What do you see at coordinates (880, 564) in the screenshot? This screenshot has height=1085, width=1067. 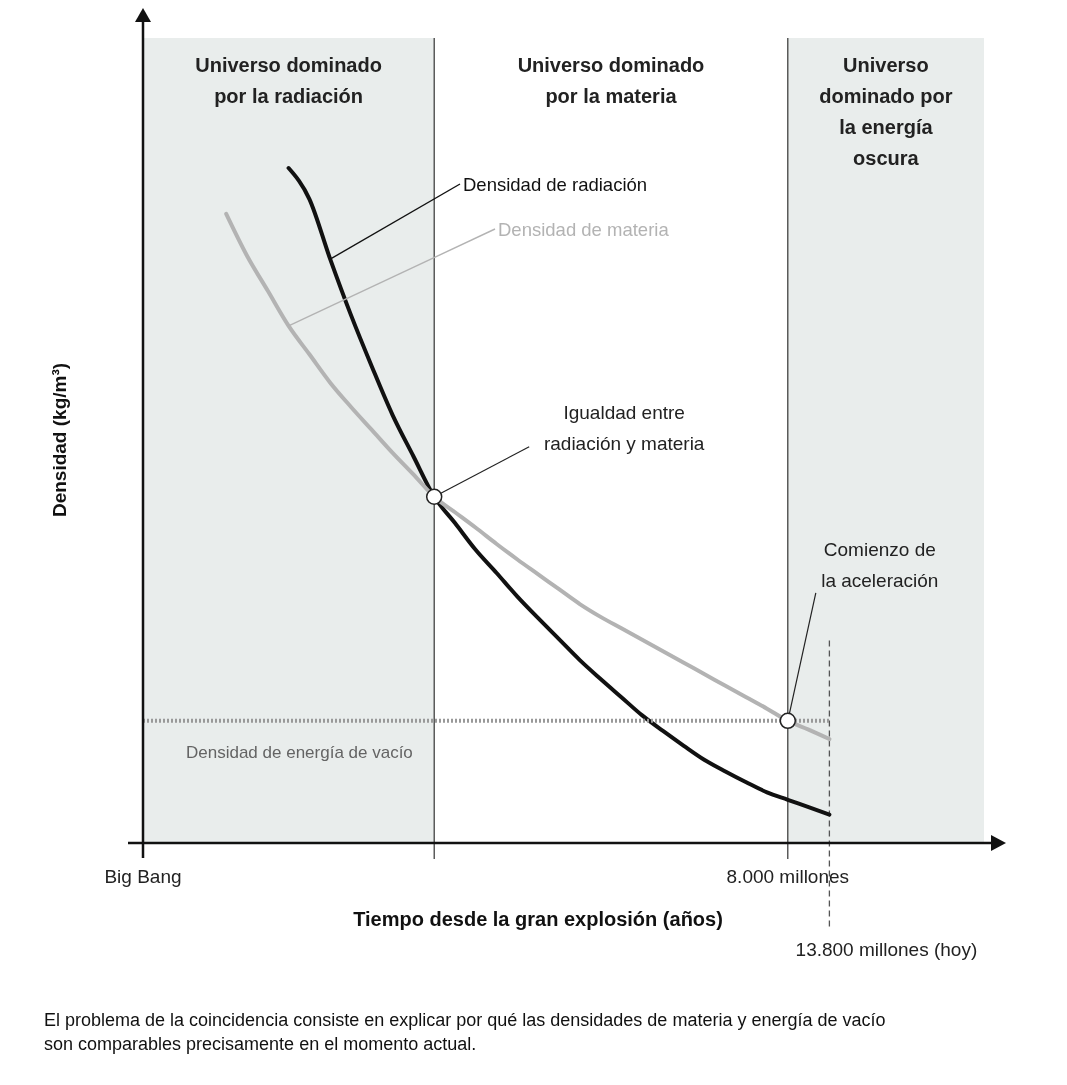 I see `annotation: Comienzo de la aceleración` at bounding box center [880, 564].